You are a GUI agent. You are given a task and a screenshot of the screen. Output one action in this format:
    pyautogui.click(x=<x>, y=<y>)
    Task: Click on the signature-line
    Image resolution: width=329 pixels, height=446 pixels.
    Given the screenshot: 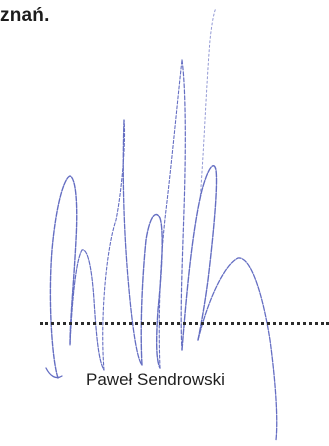 What is the action you would take?
    pyautogui.click(x=184, y=323)
    